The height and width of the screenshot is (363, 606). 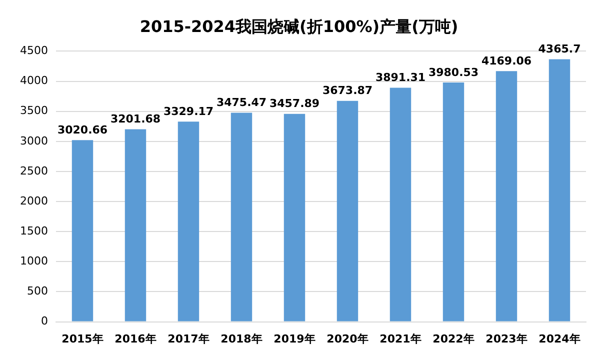 What do you see at coordinates (453, 339) in the screenshot?
I see `x-tick-label: 2022年` at bounding box center [453, 339].